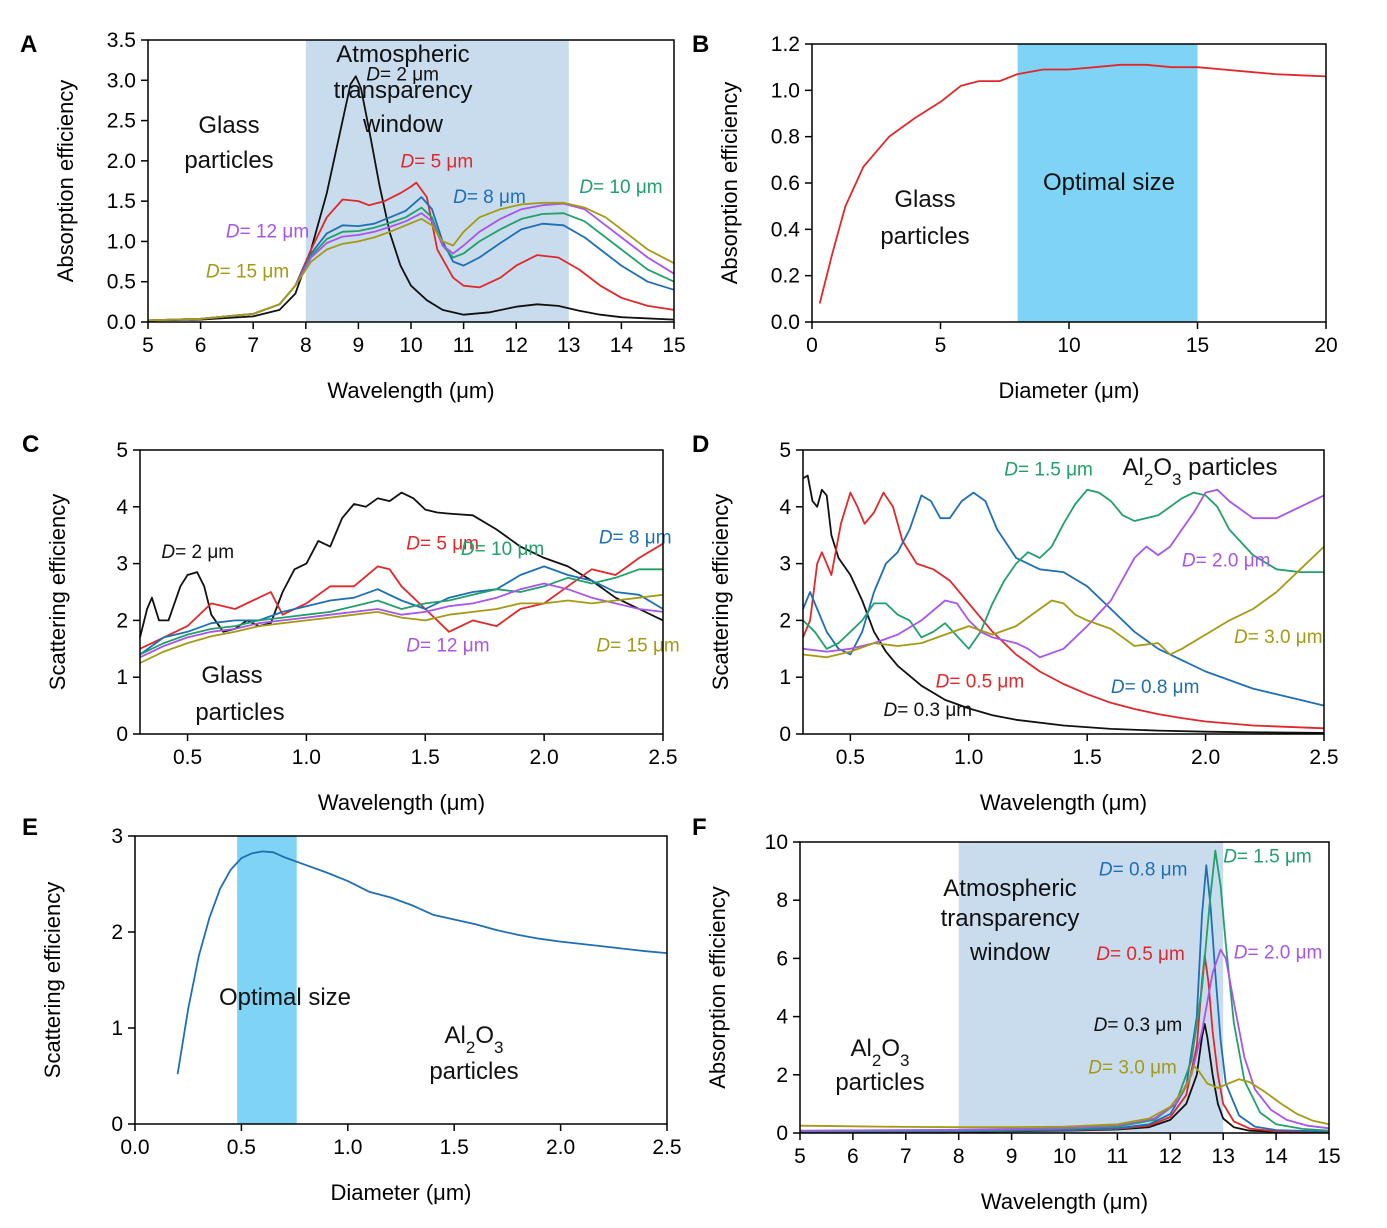 The height and width of the screenshot is (1228, 1387). Describe the element at coordinates (812, 345) in the screenshot. I see `x-tick-label: 0` at that location.